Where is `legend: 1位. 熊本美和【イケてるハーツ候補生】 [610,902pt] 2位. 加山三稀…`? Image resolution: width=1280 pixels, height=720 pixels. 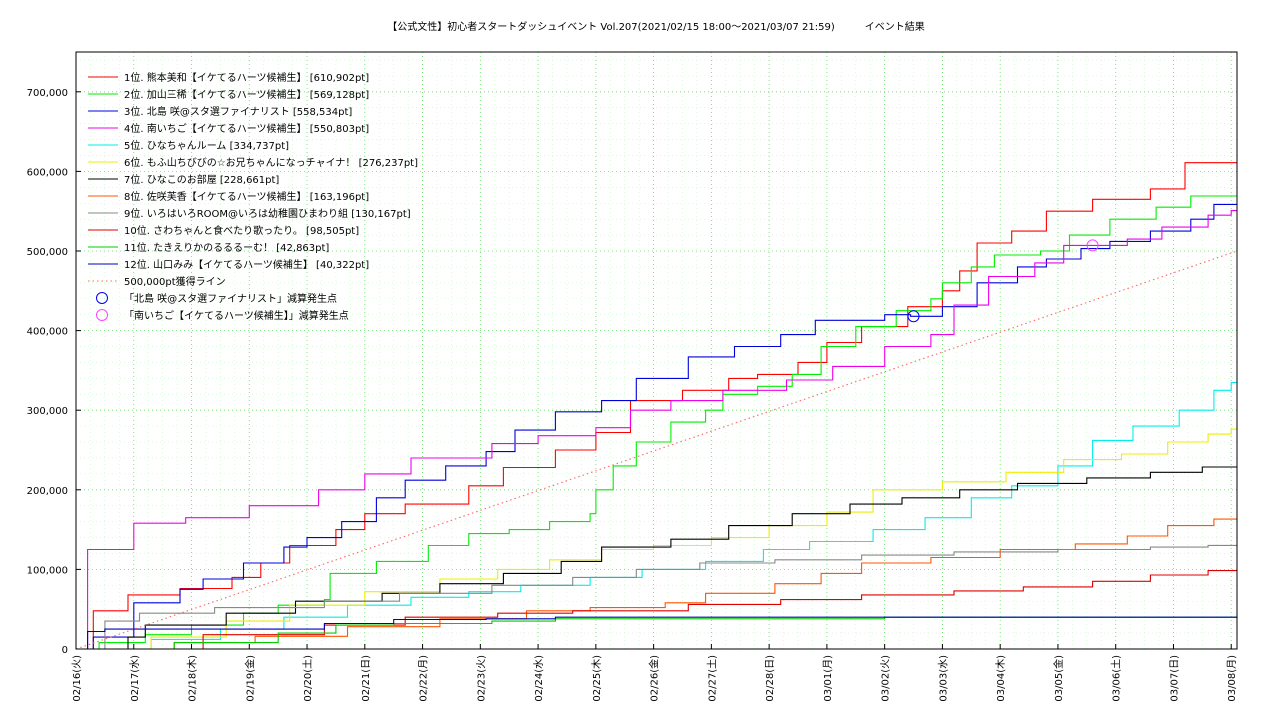 legend: 1位. 熊本美和【イケてるハーツ候補生】 [610,902pt] 2位. 加山三稀… is located at coordinates (253, 196).